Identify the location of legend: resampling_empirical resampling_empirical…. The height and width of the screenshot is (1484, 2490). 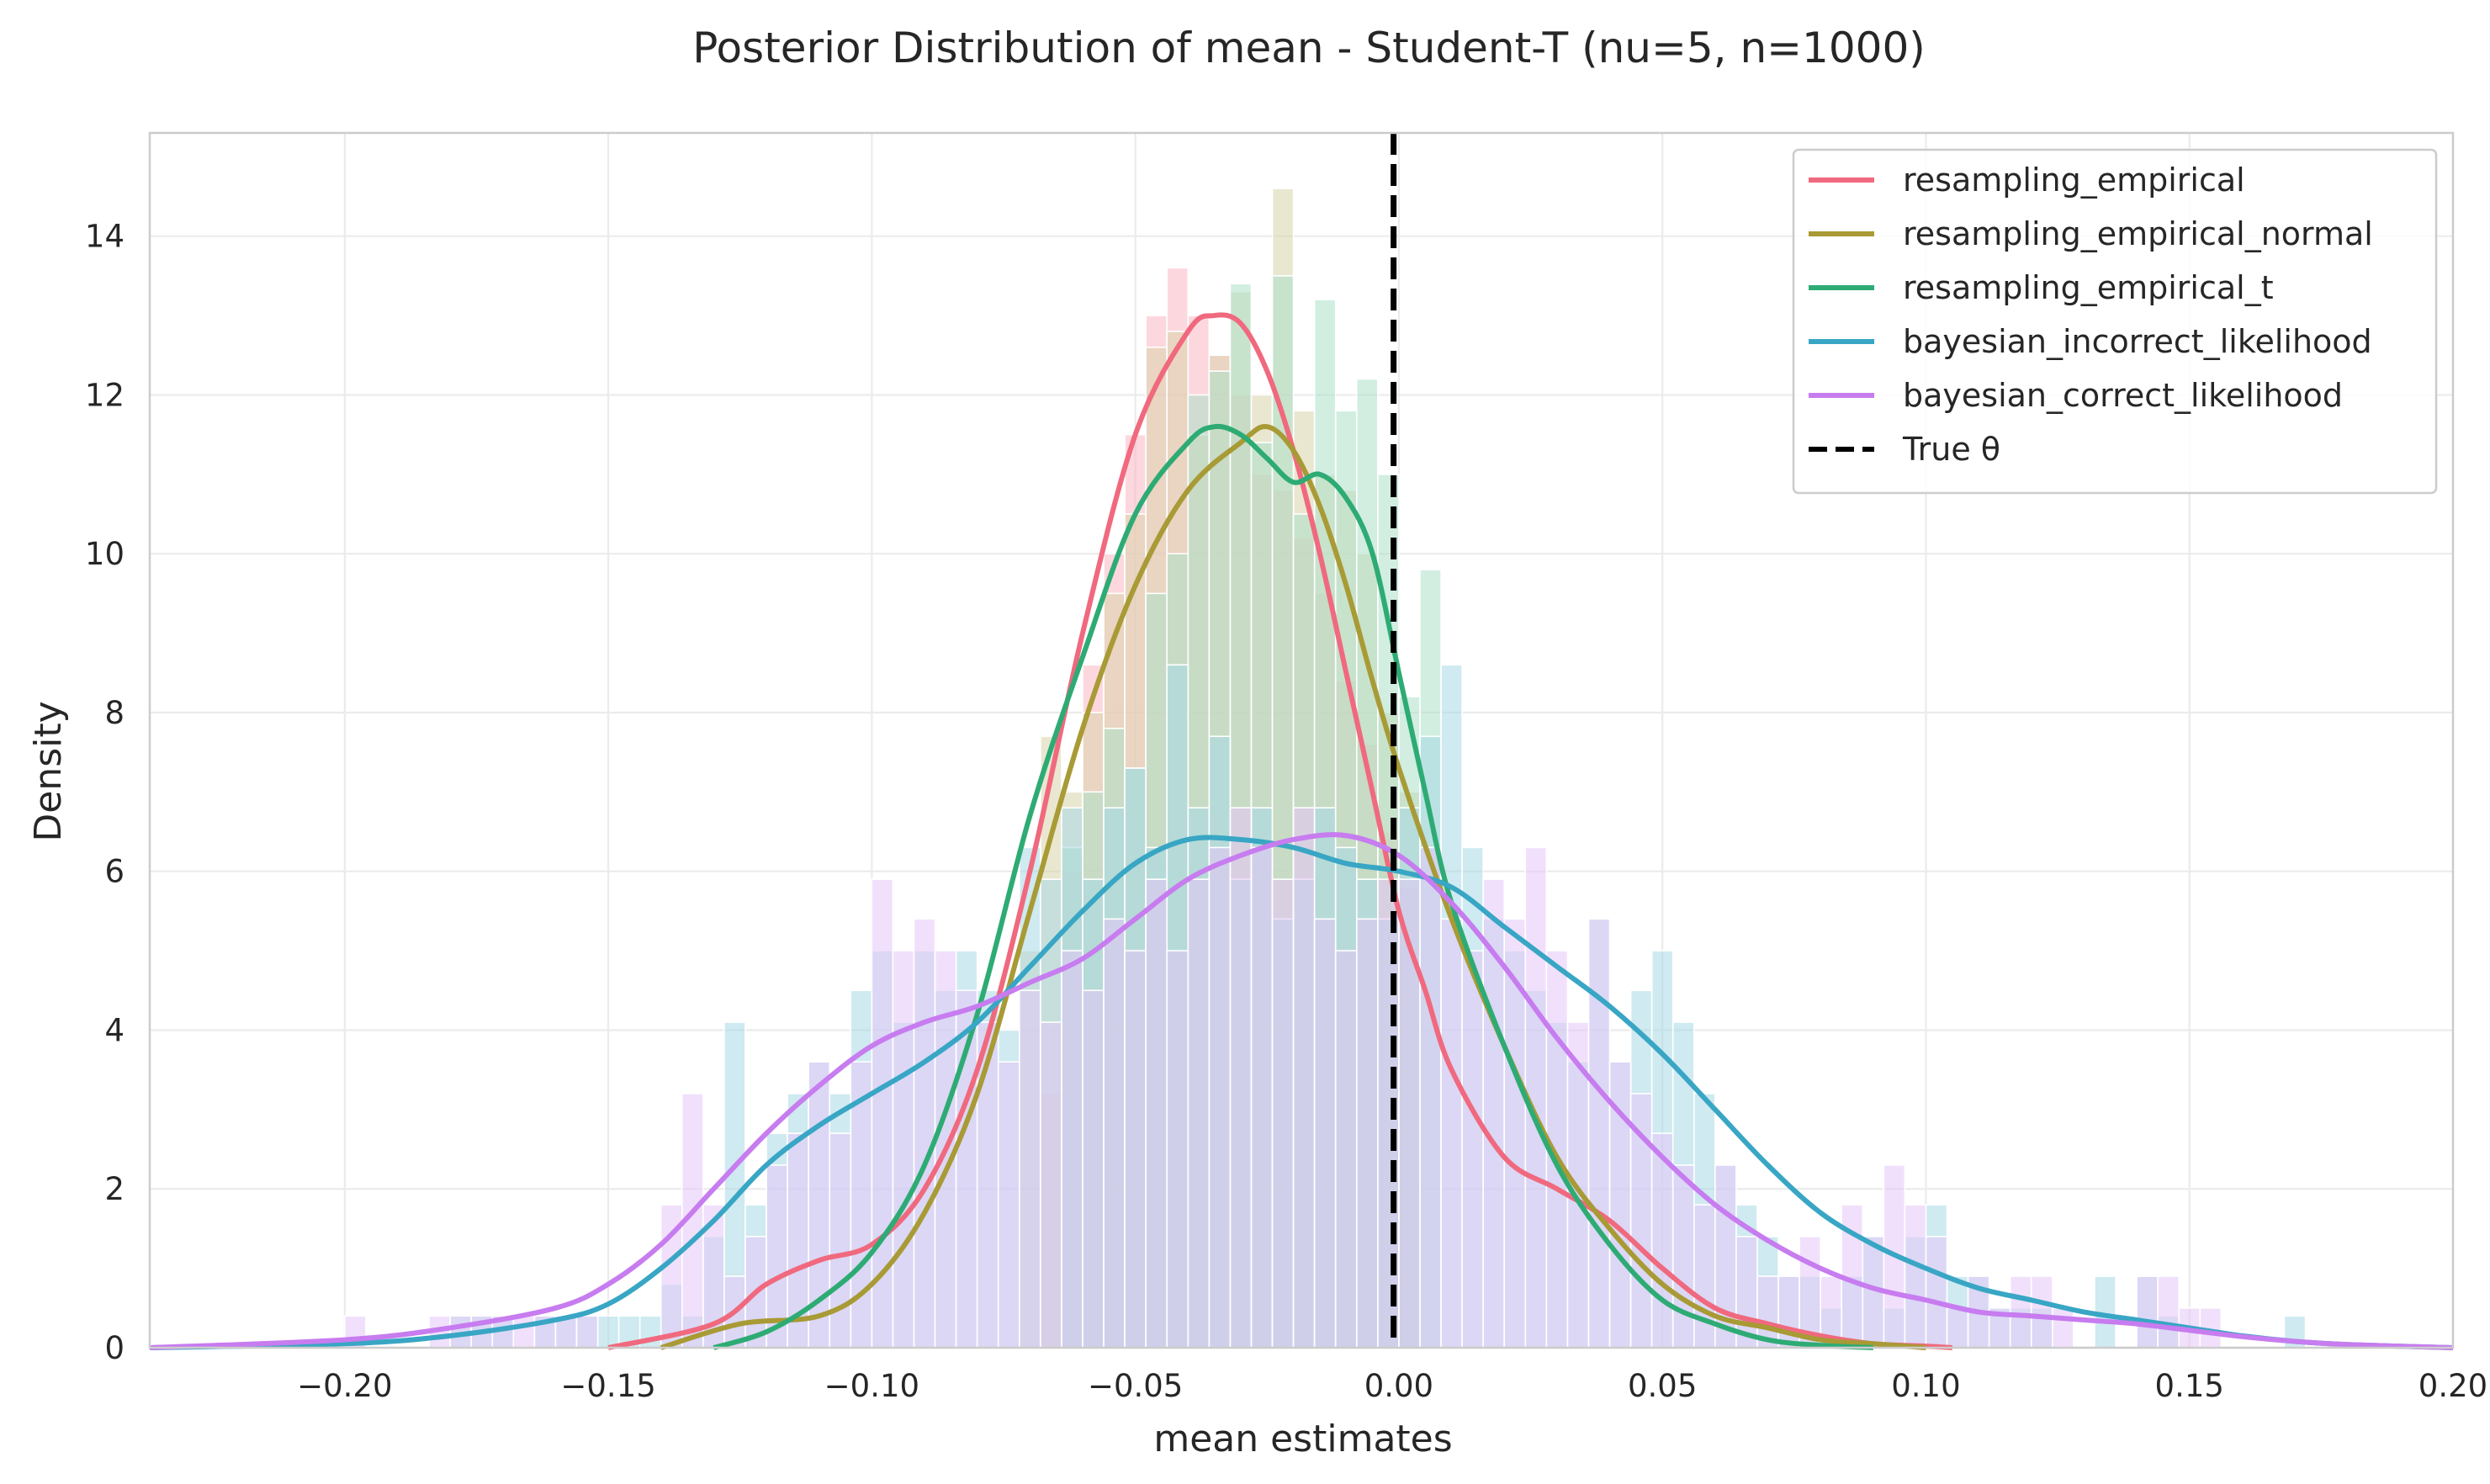
(2115, 321).